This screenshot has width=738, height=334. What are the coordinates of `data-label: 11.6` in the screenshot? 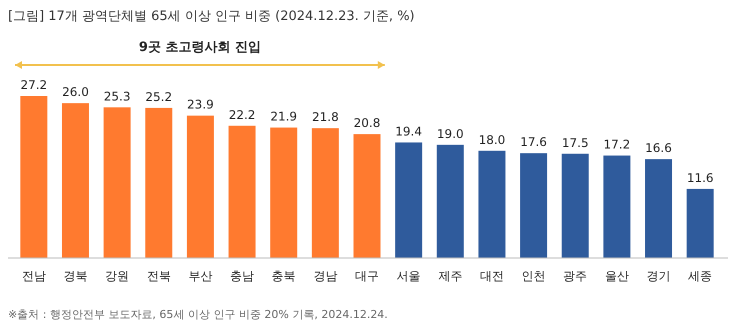 It's located at (700, 177).